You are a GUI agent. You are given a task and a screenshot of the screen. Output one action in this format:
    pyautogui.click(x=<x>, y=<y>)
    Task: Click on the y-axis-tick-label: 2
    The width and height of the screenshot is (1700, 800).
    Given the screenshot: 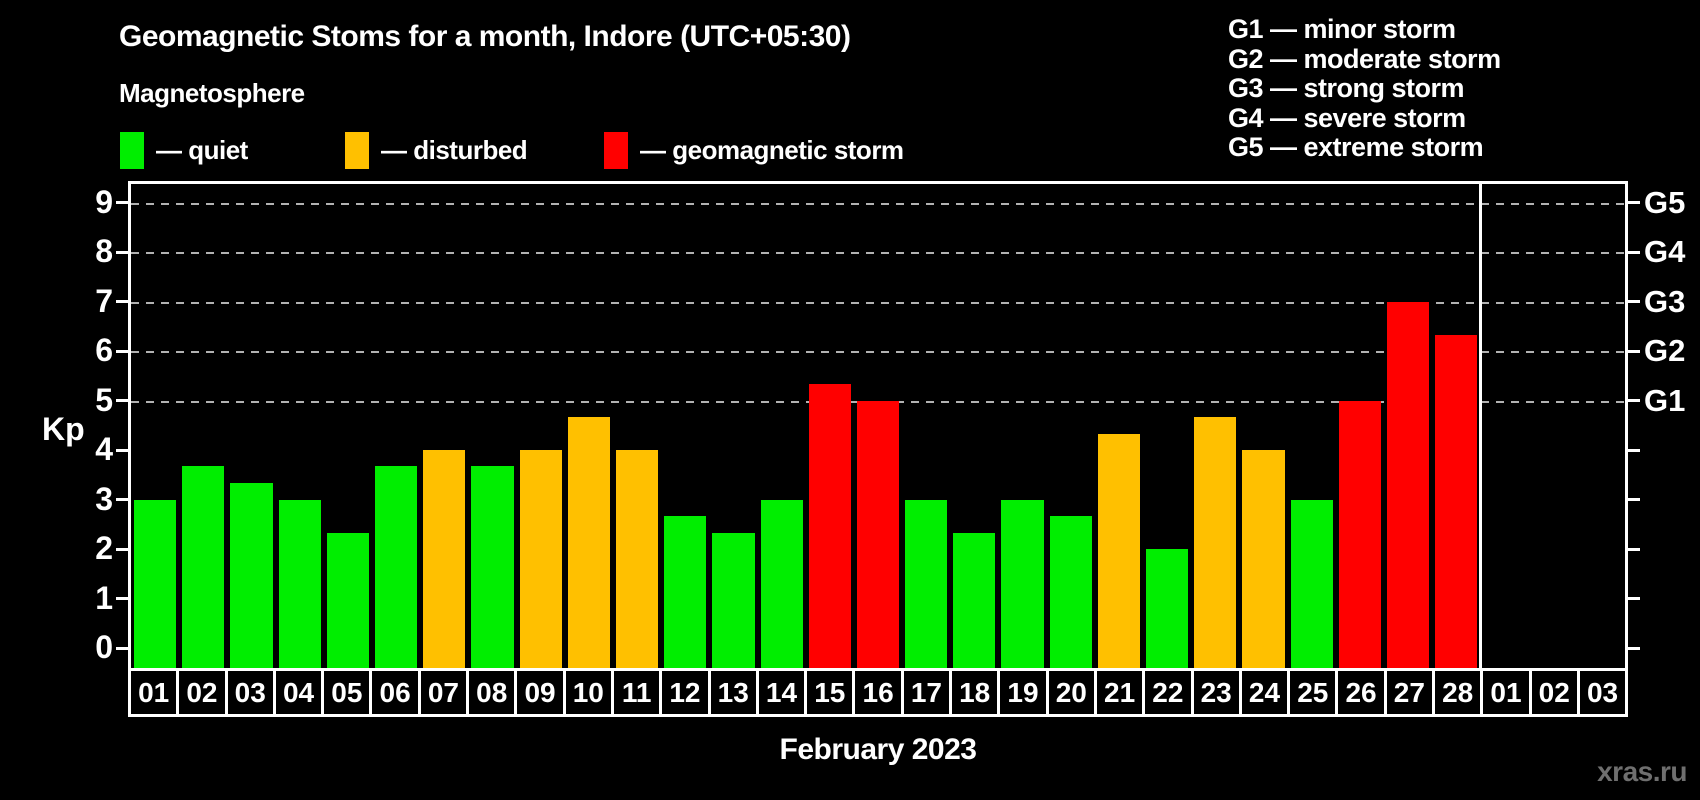 What is the action you would take?
    pyautogui.click(x=104, y=548)
    